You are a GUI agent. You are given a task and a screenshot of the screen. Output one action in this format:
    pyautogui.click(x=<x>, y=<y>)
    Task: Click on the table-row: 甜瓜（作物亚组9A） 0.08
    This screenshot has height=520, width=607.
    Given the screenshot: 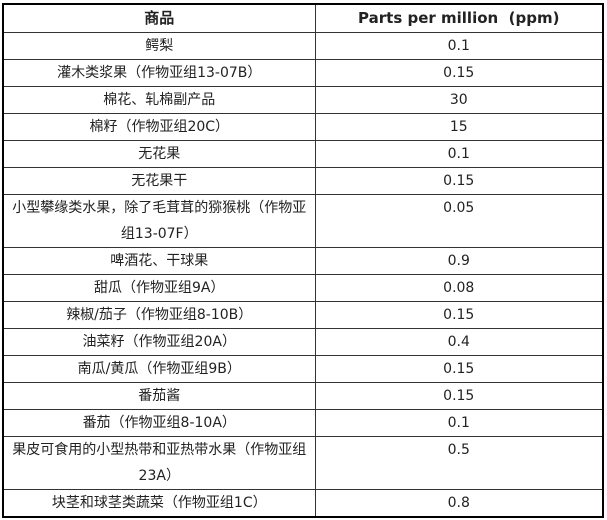 What is the action you would take?
    pyautogui.click(x=303, y=288)
    